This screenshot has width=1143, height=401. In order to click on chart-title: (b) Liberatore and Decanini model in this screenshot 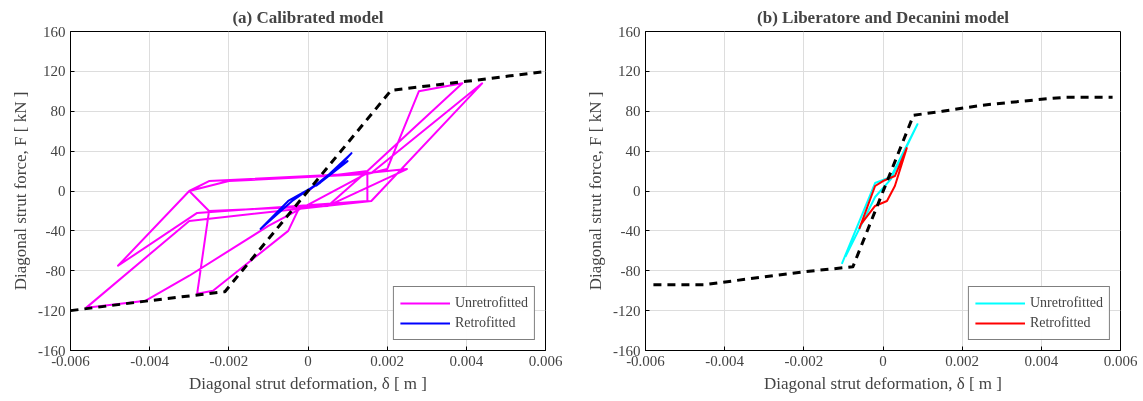, I will do `click(883, 17)`.